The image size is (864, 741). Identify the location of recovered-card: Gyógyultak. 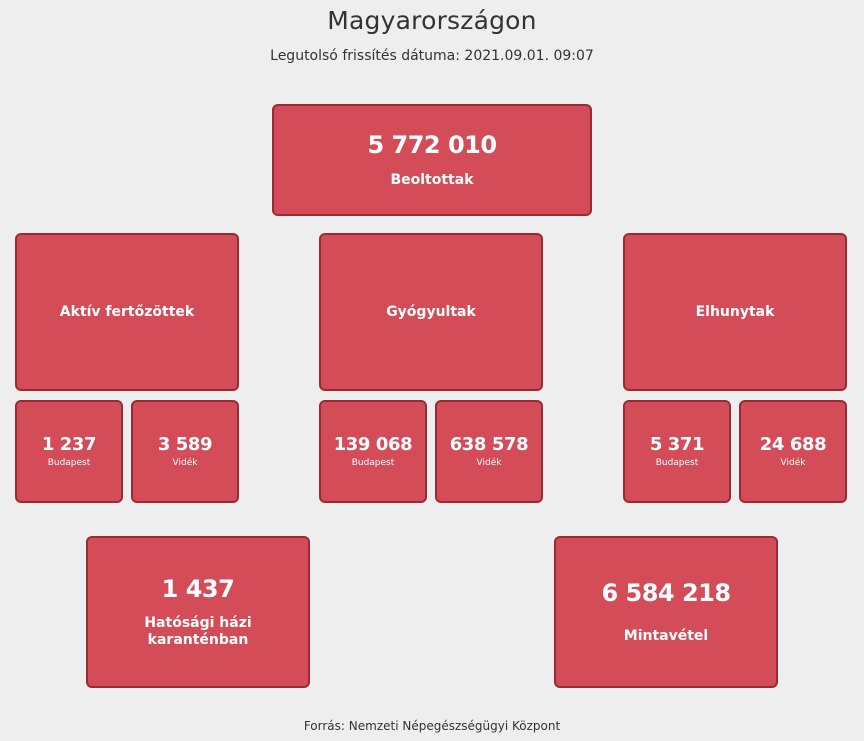
(431, 312).